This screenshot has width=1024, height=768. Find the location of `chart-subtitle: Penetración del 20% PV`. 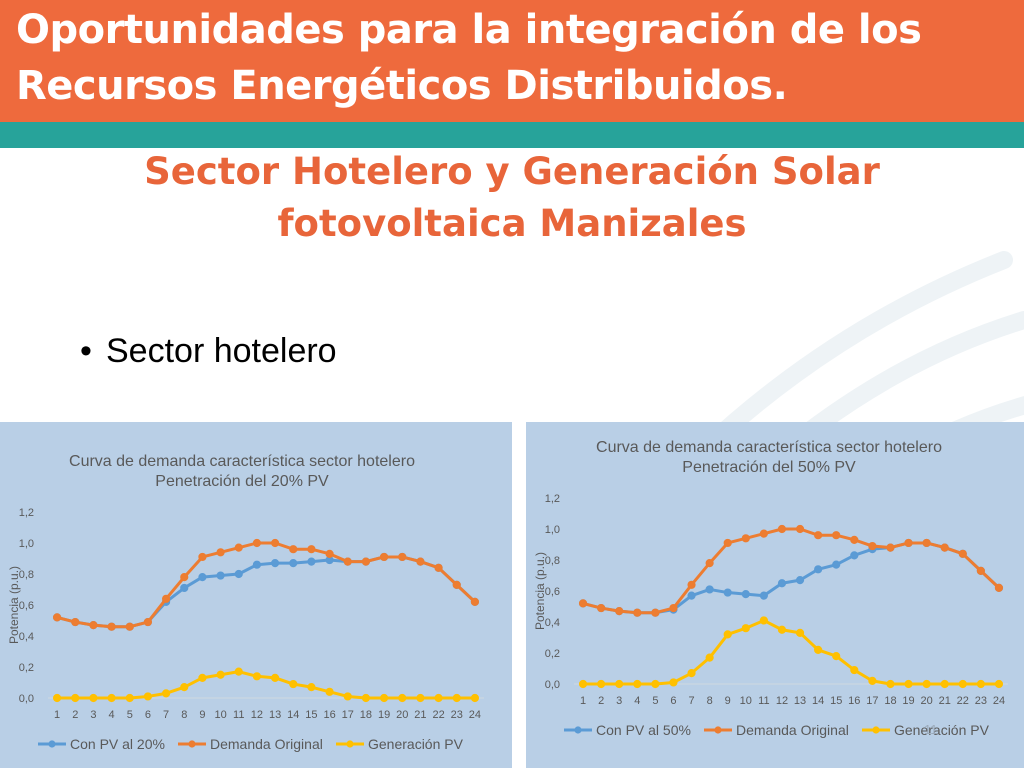

chart-subtitle: Penetración del 20% PV is located at coordinates (242, 481).